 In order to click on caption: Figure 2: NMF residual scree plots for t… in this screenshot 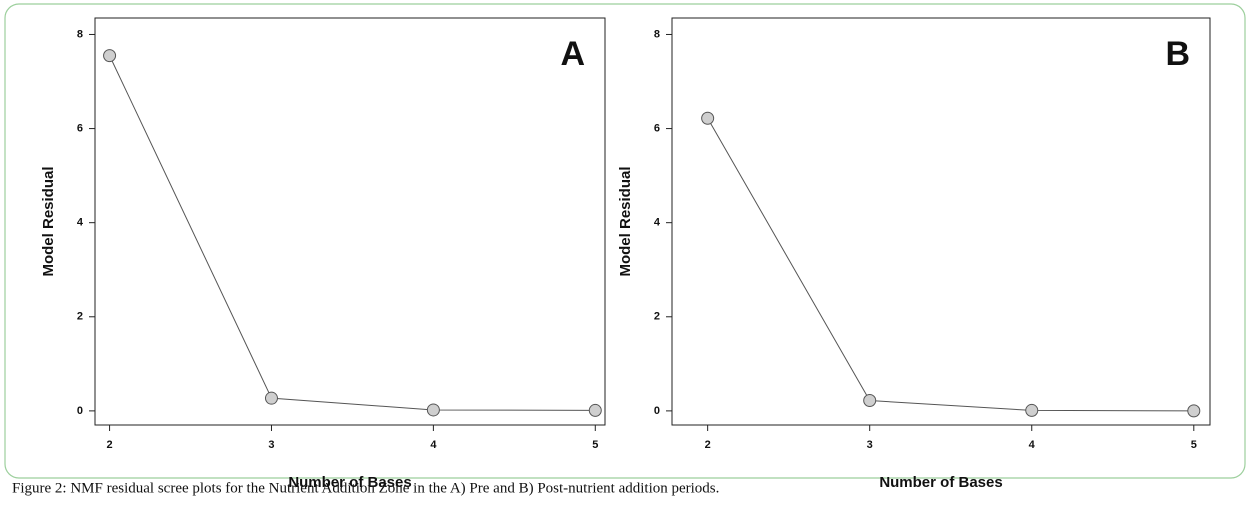, I will do `click(365, 488)`.